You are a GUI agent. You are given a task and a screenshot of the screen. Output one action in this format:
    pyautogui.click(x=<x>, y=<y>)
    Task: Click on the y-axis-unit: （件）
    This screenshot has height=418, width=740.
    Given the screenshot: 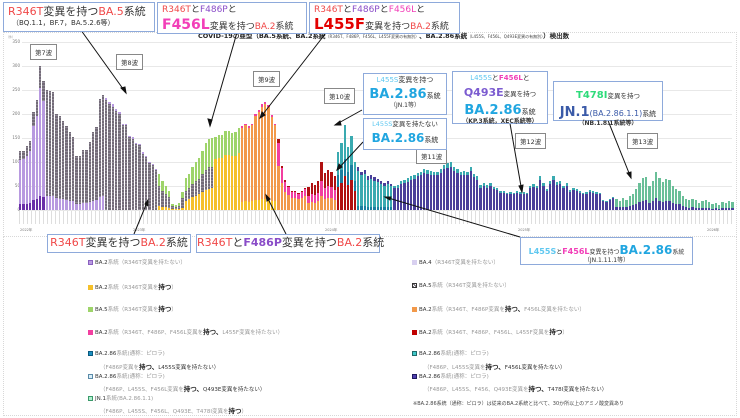 What is the action you would take?
    pyautogui.click(x=11, y=37)
    